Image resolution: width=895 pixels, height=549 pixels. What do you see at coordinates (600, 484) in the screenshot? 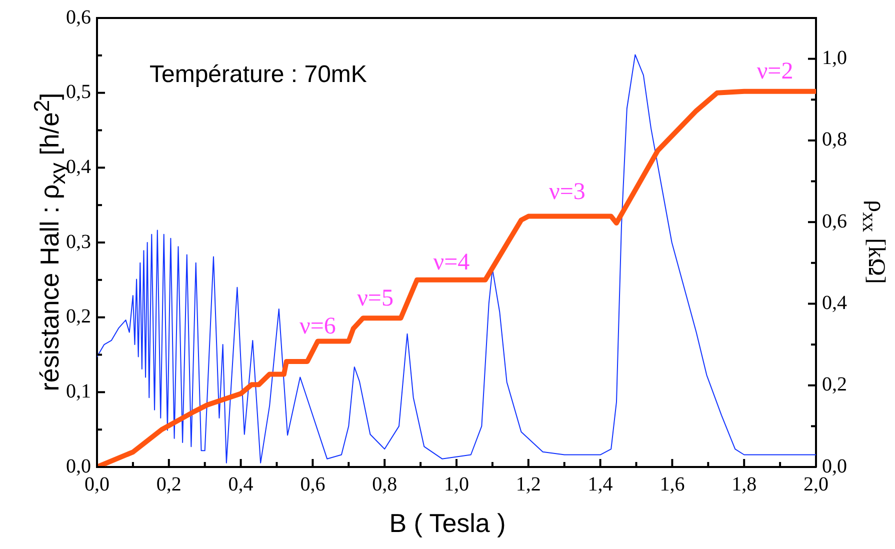
I see `x-tick-label: 1,4` at bounding box center [600, 484].